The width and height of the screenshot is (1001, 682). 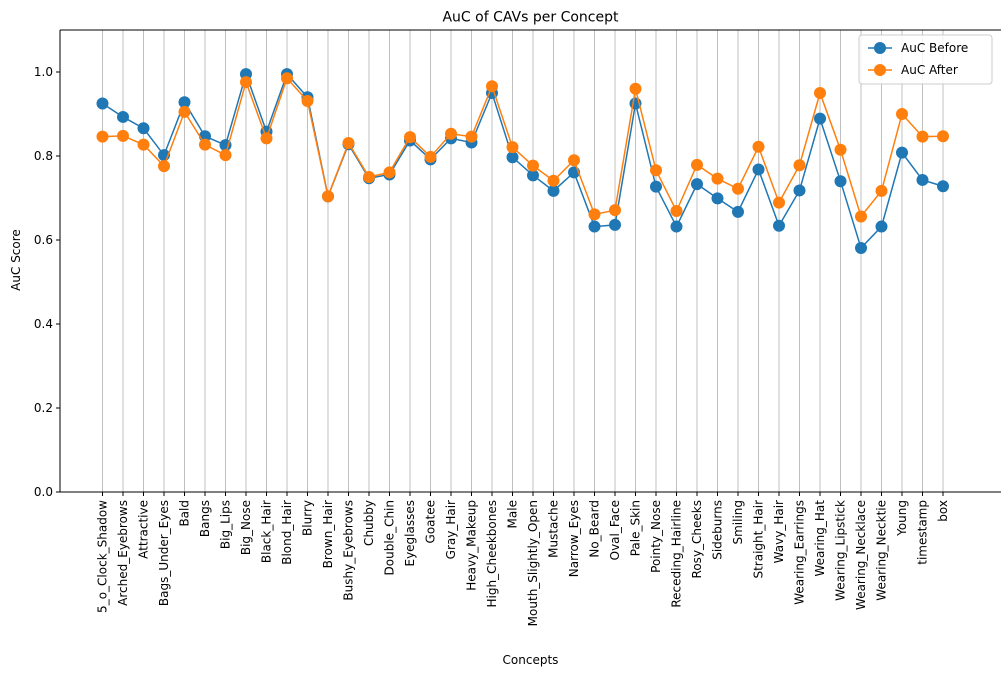 What do you see at coordinates (533, 563) in the screenshot?
I see `x-tick-label: Mouth_Slightly_Open` at bounding box center [533, 563].